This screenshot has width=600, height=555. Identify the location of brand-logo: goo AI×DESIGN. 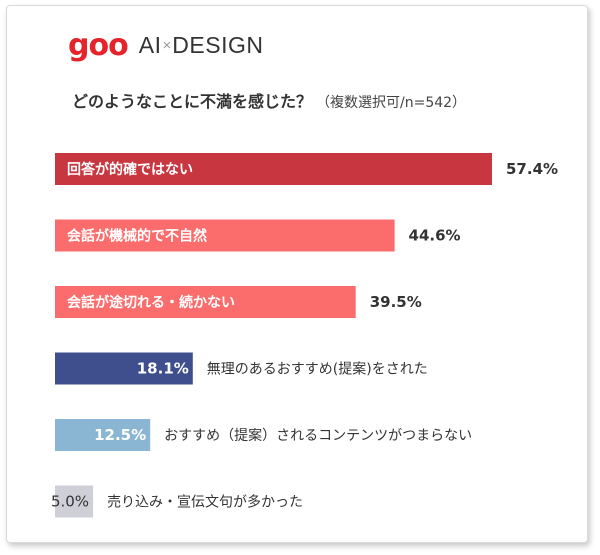
(166, 45).